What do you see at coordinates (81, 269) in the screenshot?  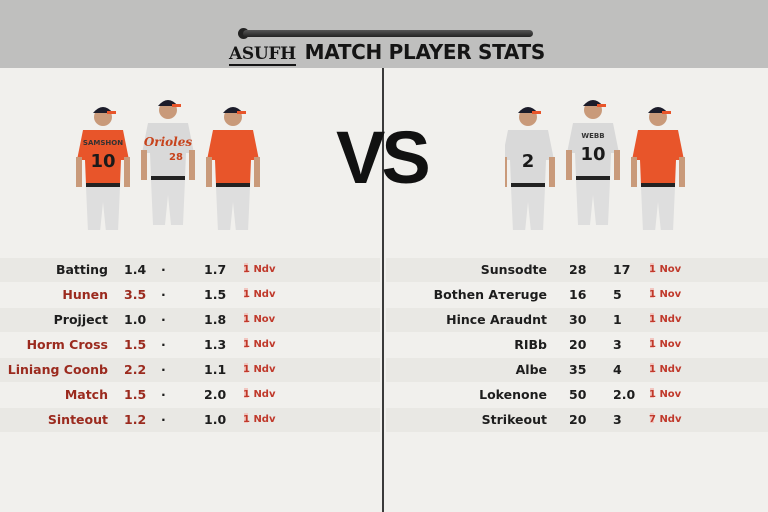 I see `stat-label: Batting` at bounding box center [81, 269].